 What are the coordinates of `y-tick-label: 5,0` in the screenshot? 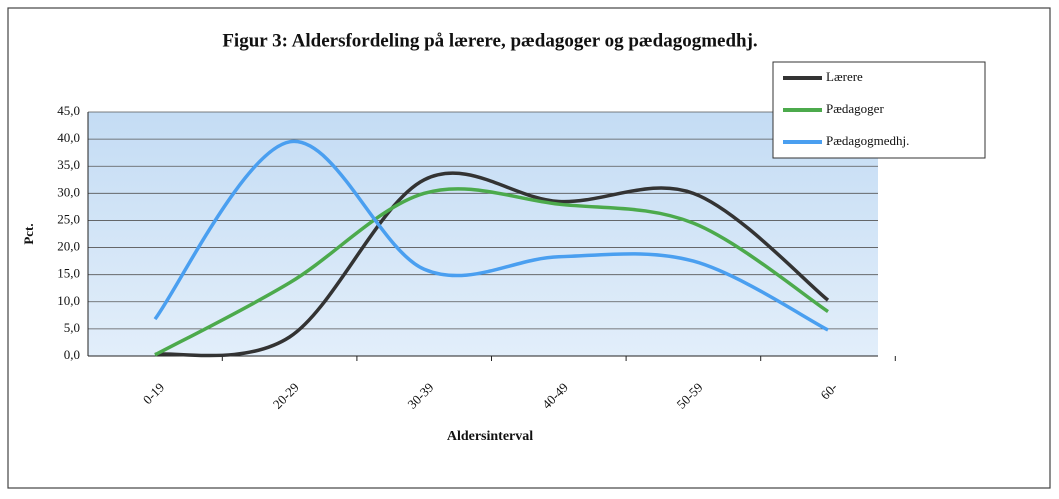 It's located at (72, 327).